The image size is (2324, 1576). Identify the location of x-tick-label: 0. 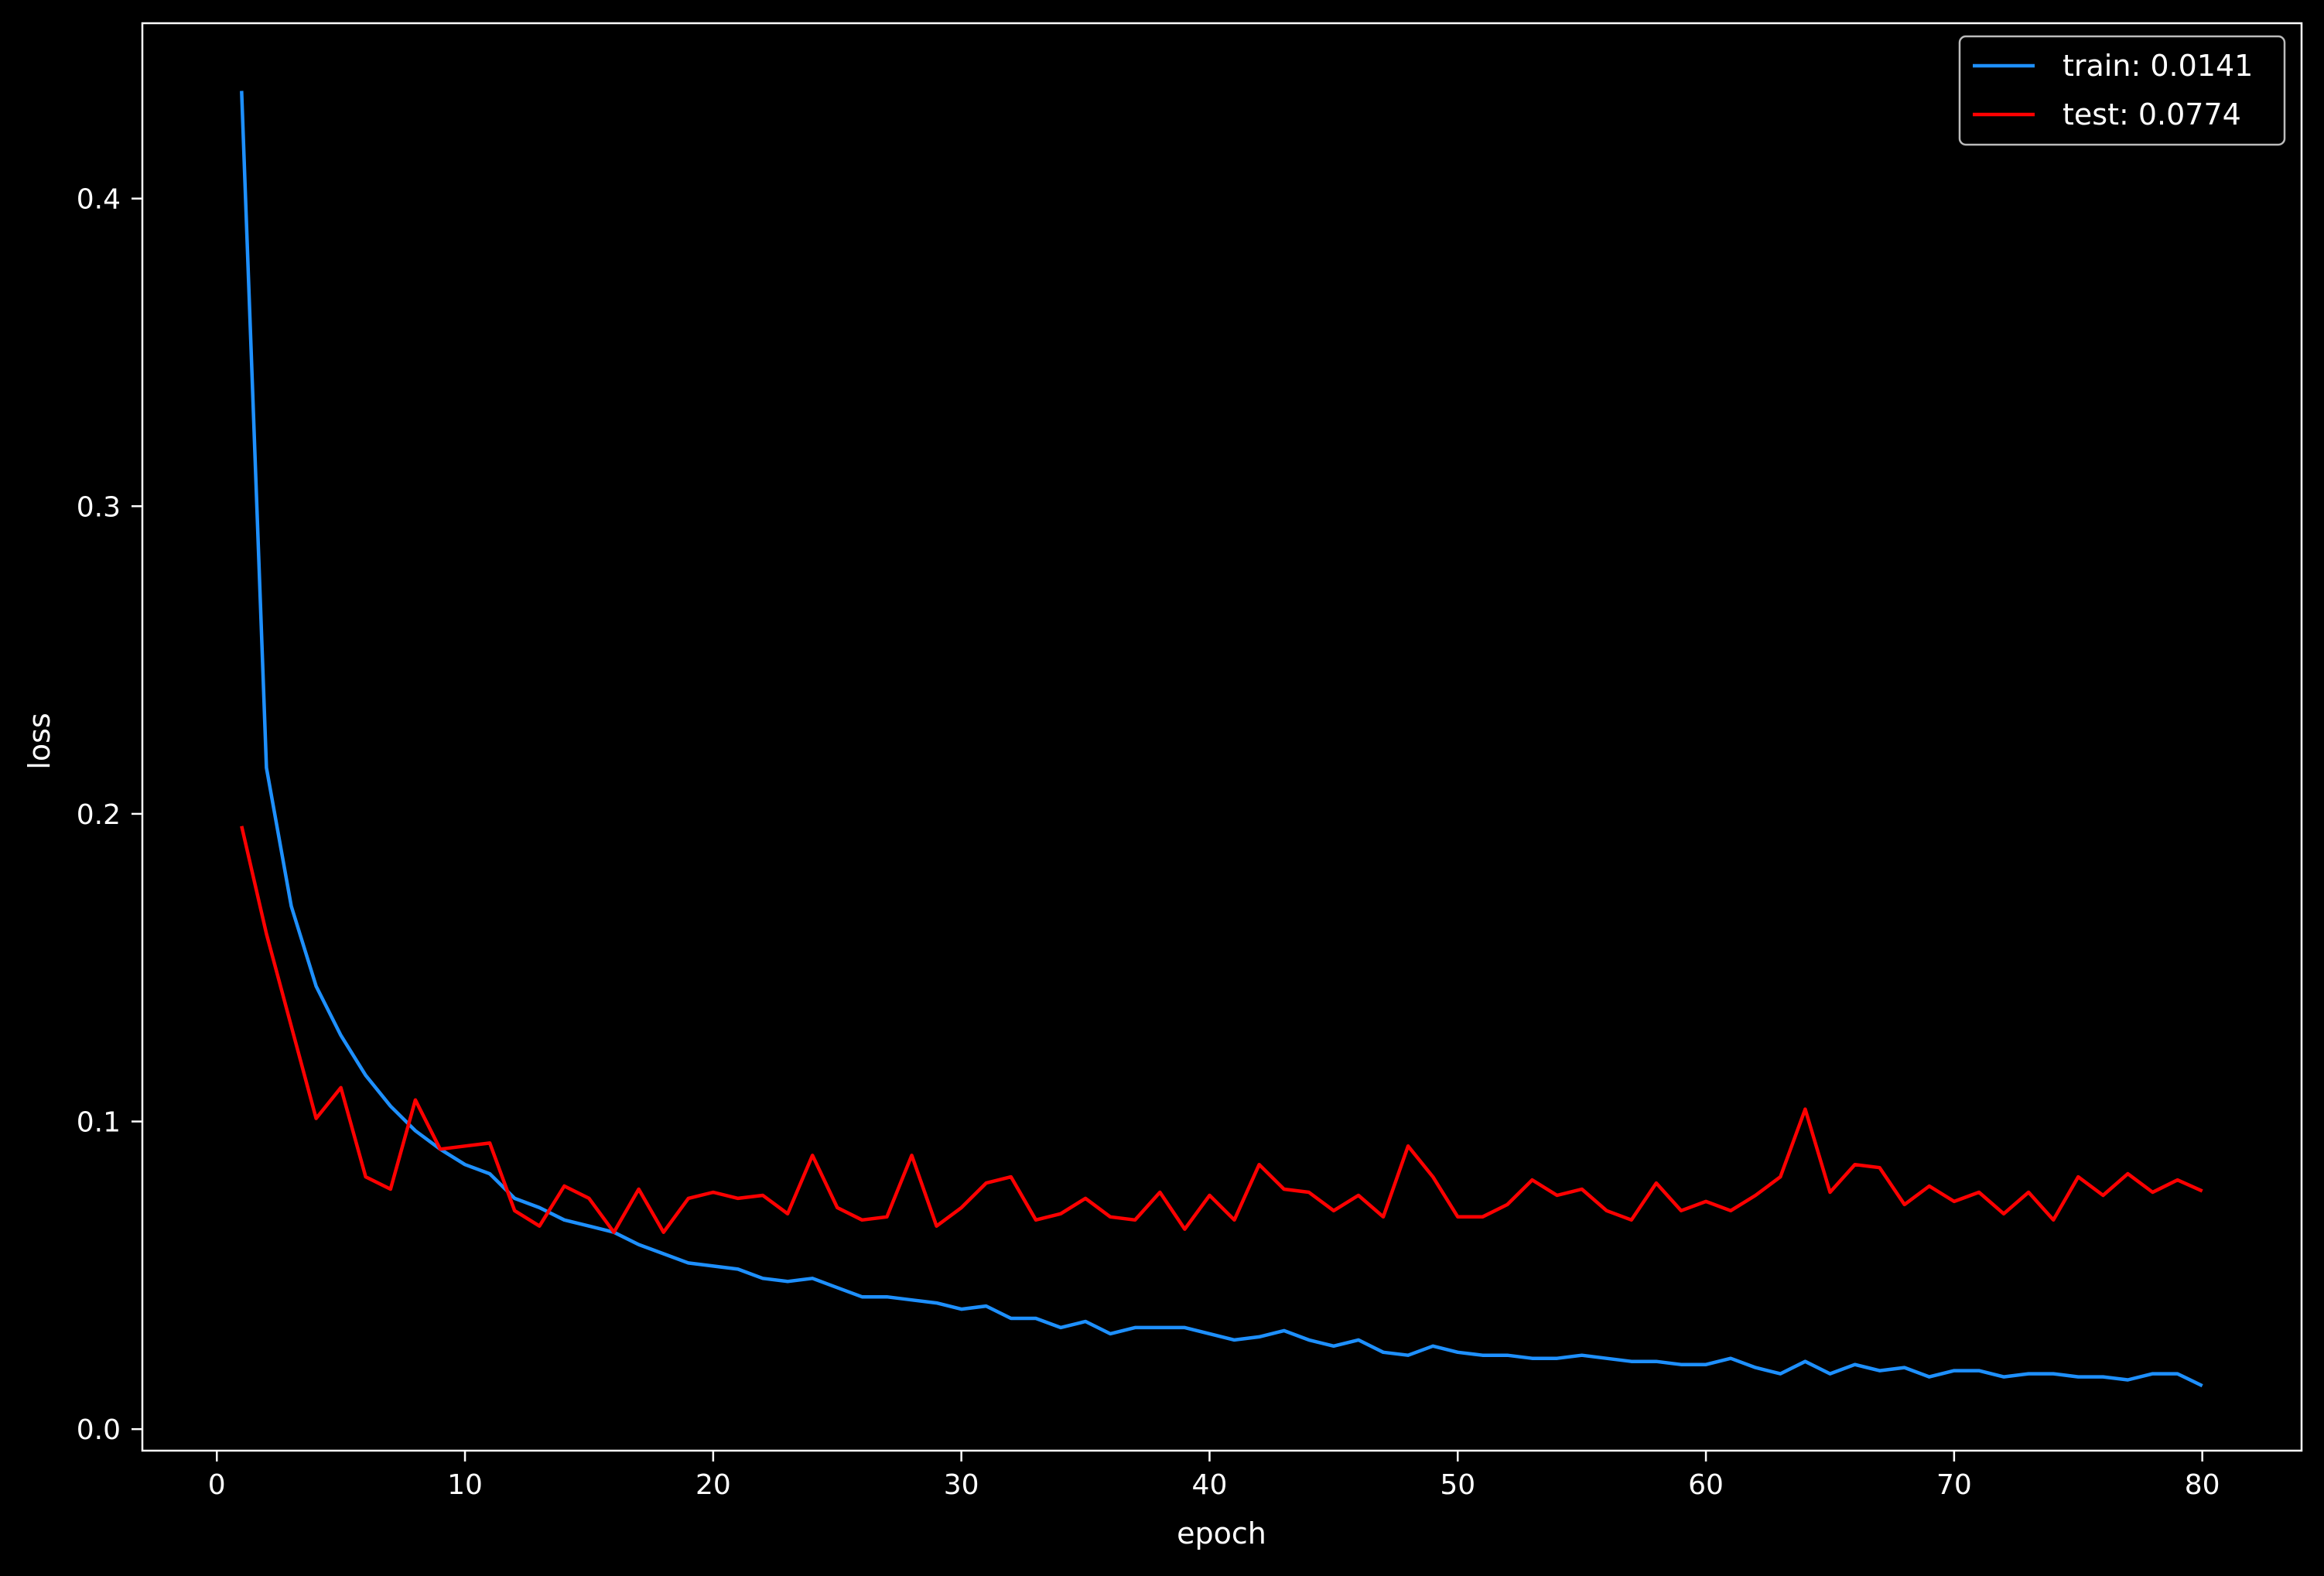
(217, 1485).